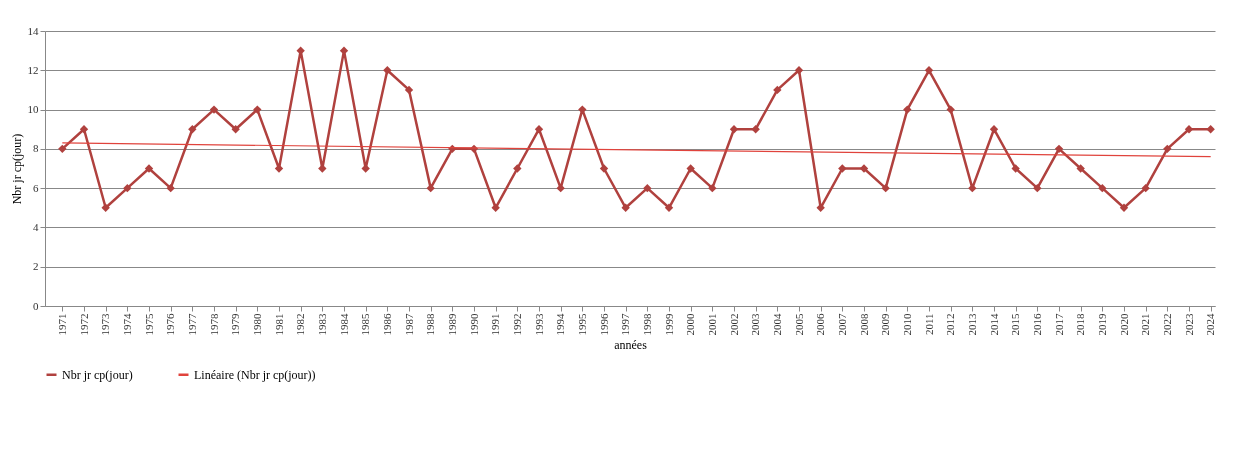  What do you see at coordinates (928, 324) in the screenshot?
I see `x-tick-label: 2011` at bounding box center [928, 324].